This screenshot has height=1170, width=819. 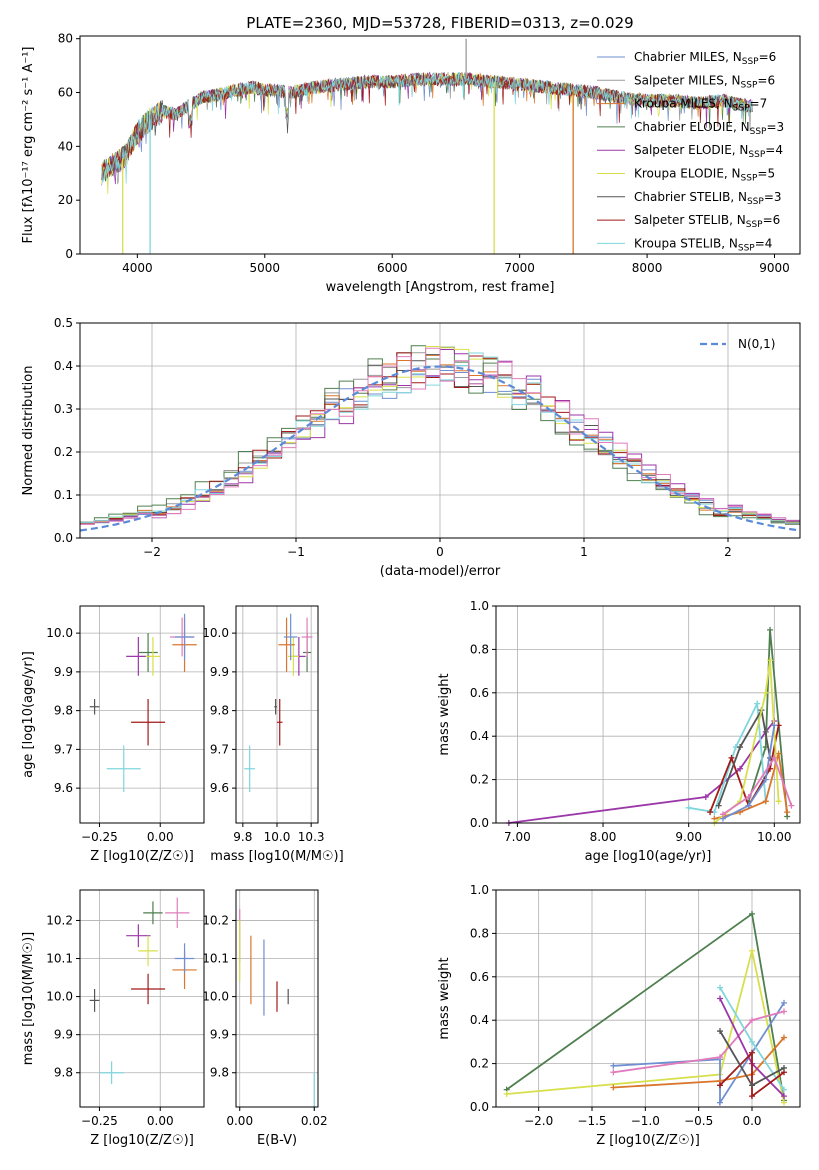 What do you see at coordinates (63, 495) in the screenshot?
I see `y-tick-label: 0.1` at bounding box center [63, 495].